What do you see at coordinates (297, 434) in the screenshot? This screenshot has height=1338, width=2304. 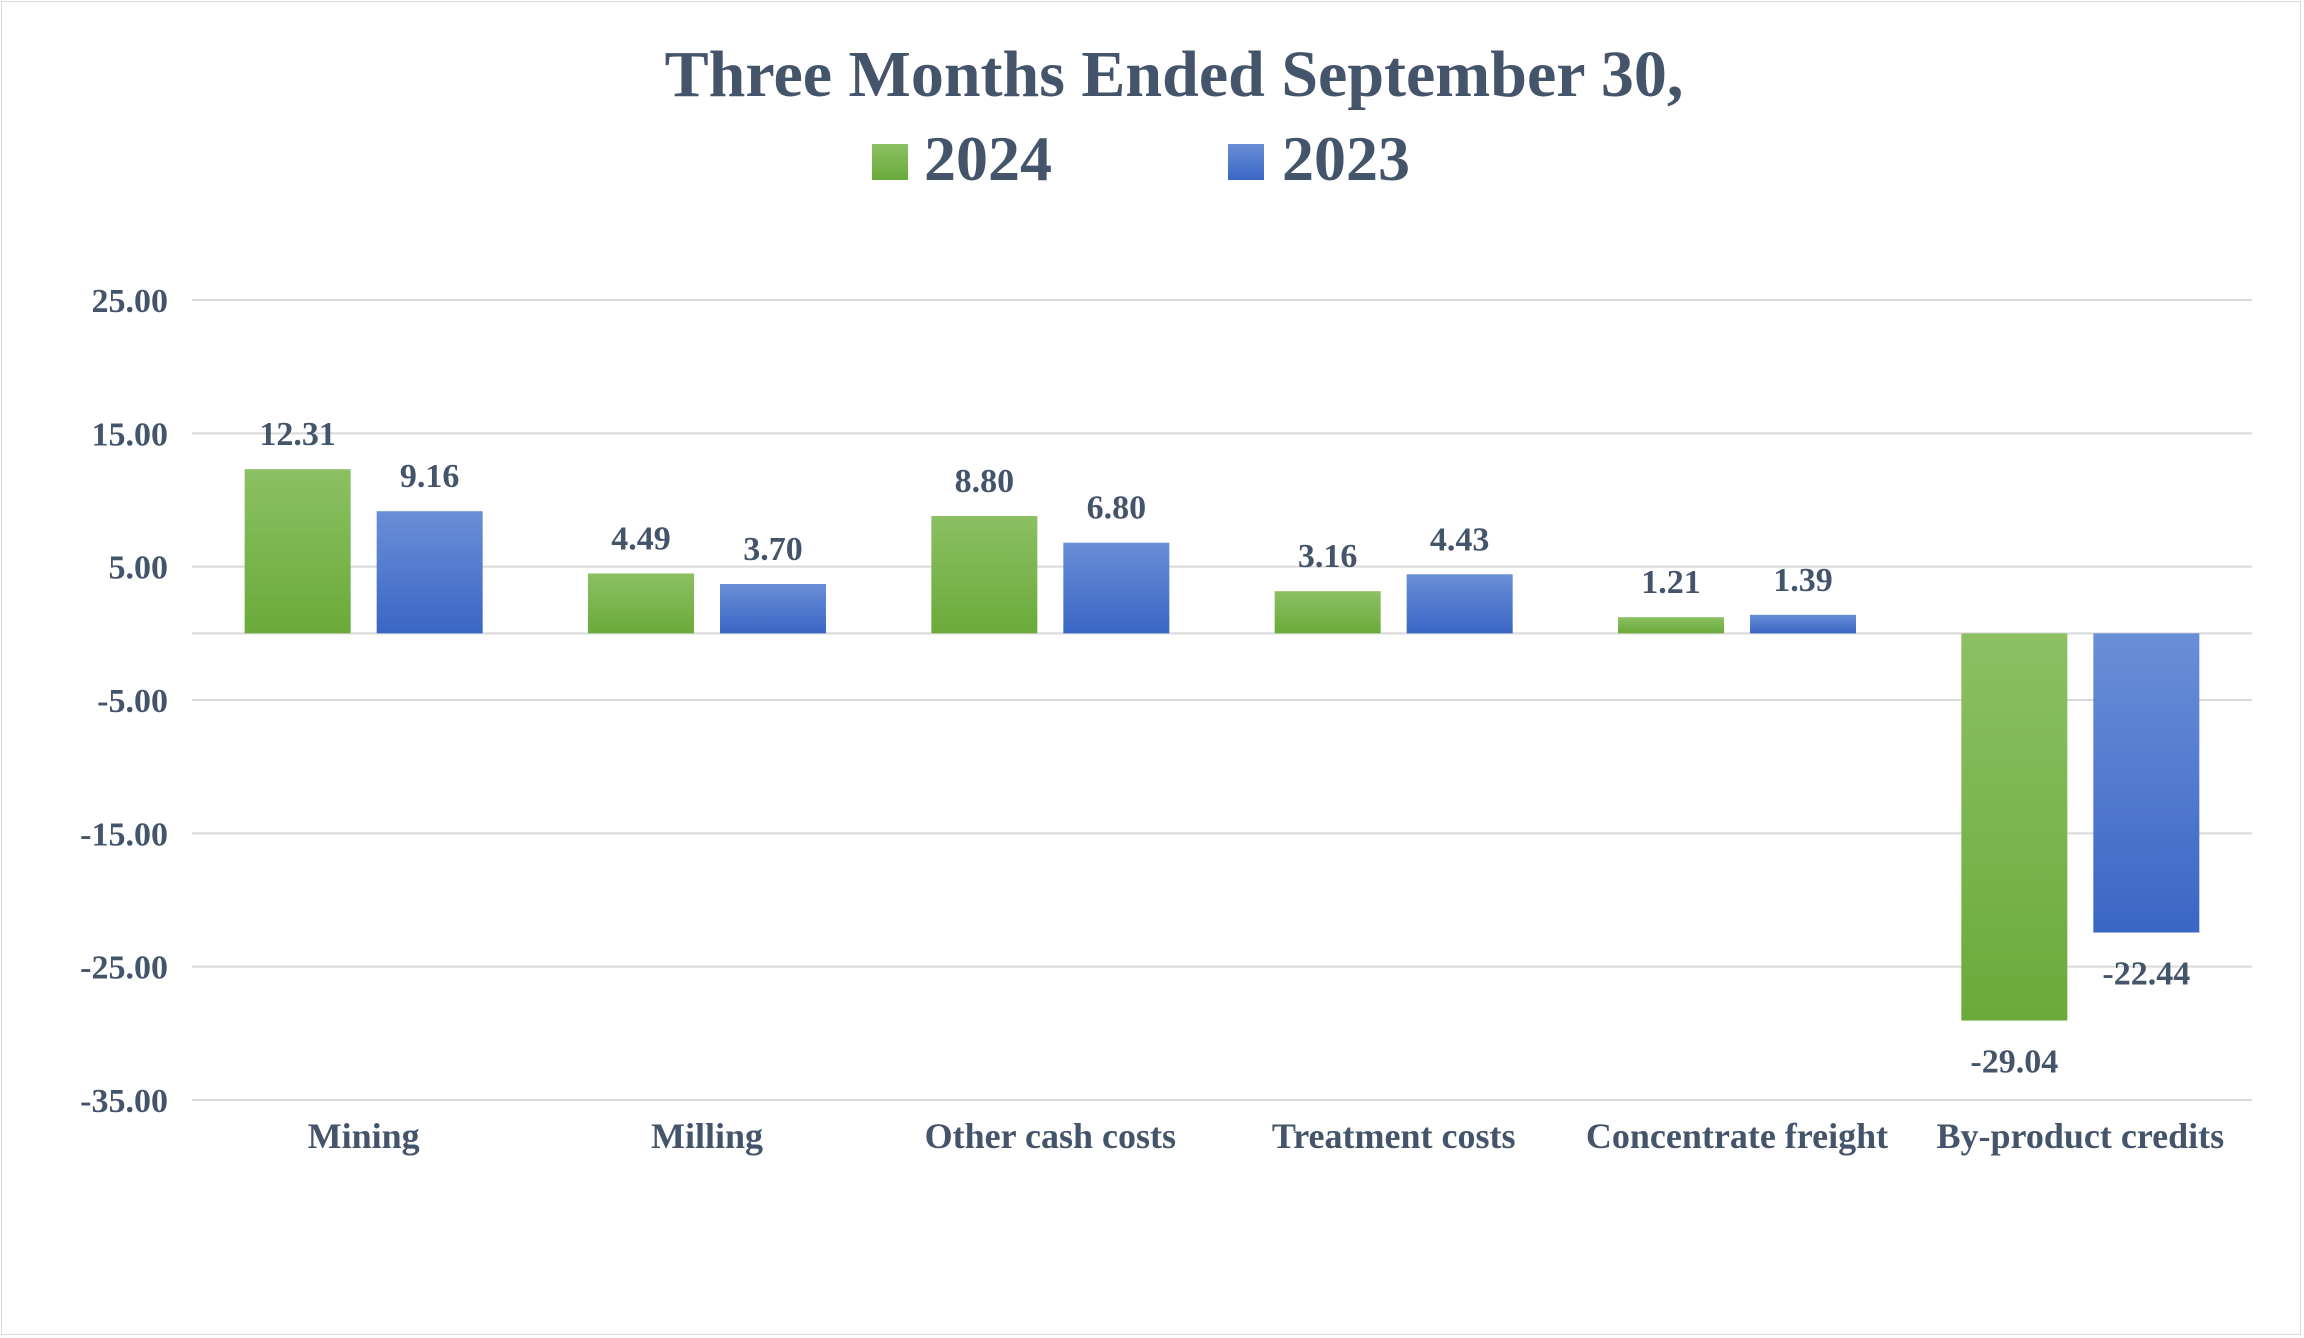 I see `data-label: 12.31` at bounding box center [297, 434].